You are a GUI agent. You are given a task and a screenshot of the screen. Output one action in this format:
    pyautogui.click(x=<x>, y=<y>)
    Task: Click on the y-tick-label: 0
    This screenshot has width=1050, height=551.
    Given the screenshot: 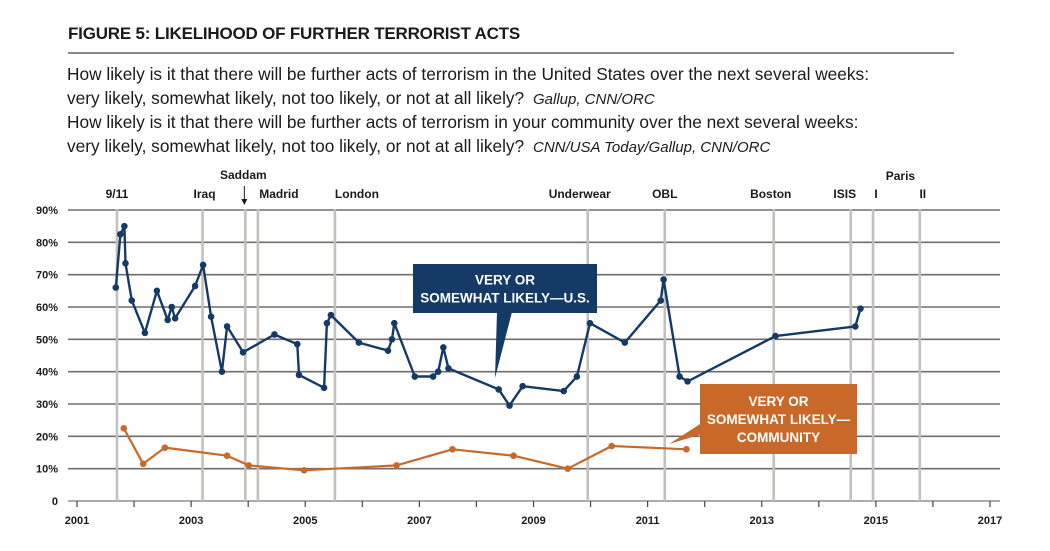 What is the action you would take?
    pyautogui.click(x=55, y=502)
    